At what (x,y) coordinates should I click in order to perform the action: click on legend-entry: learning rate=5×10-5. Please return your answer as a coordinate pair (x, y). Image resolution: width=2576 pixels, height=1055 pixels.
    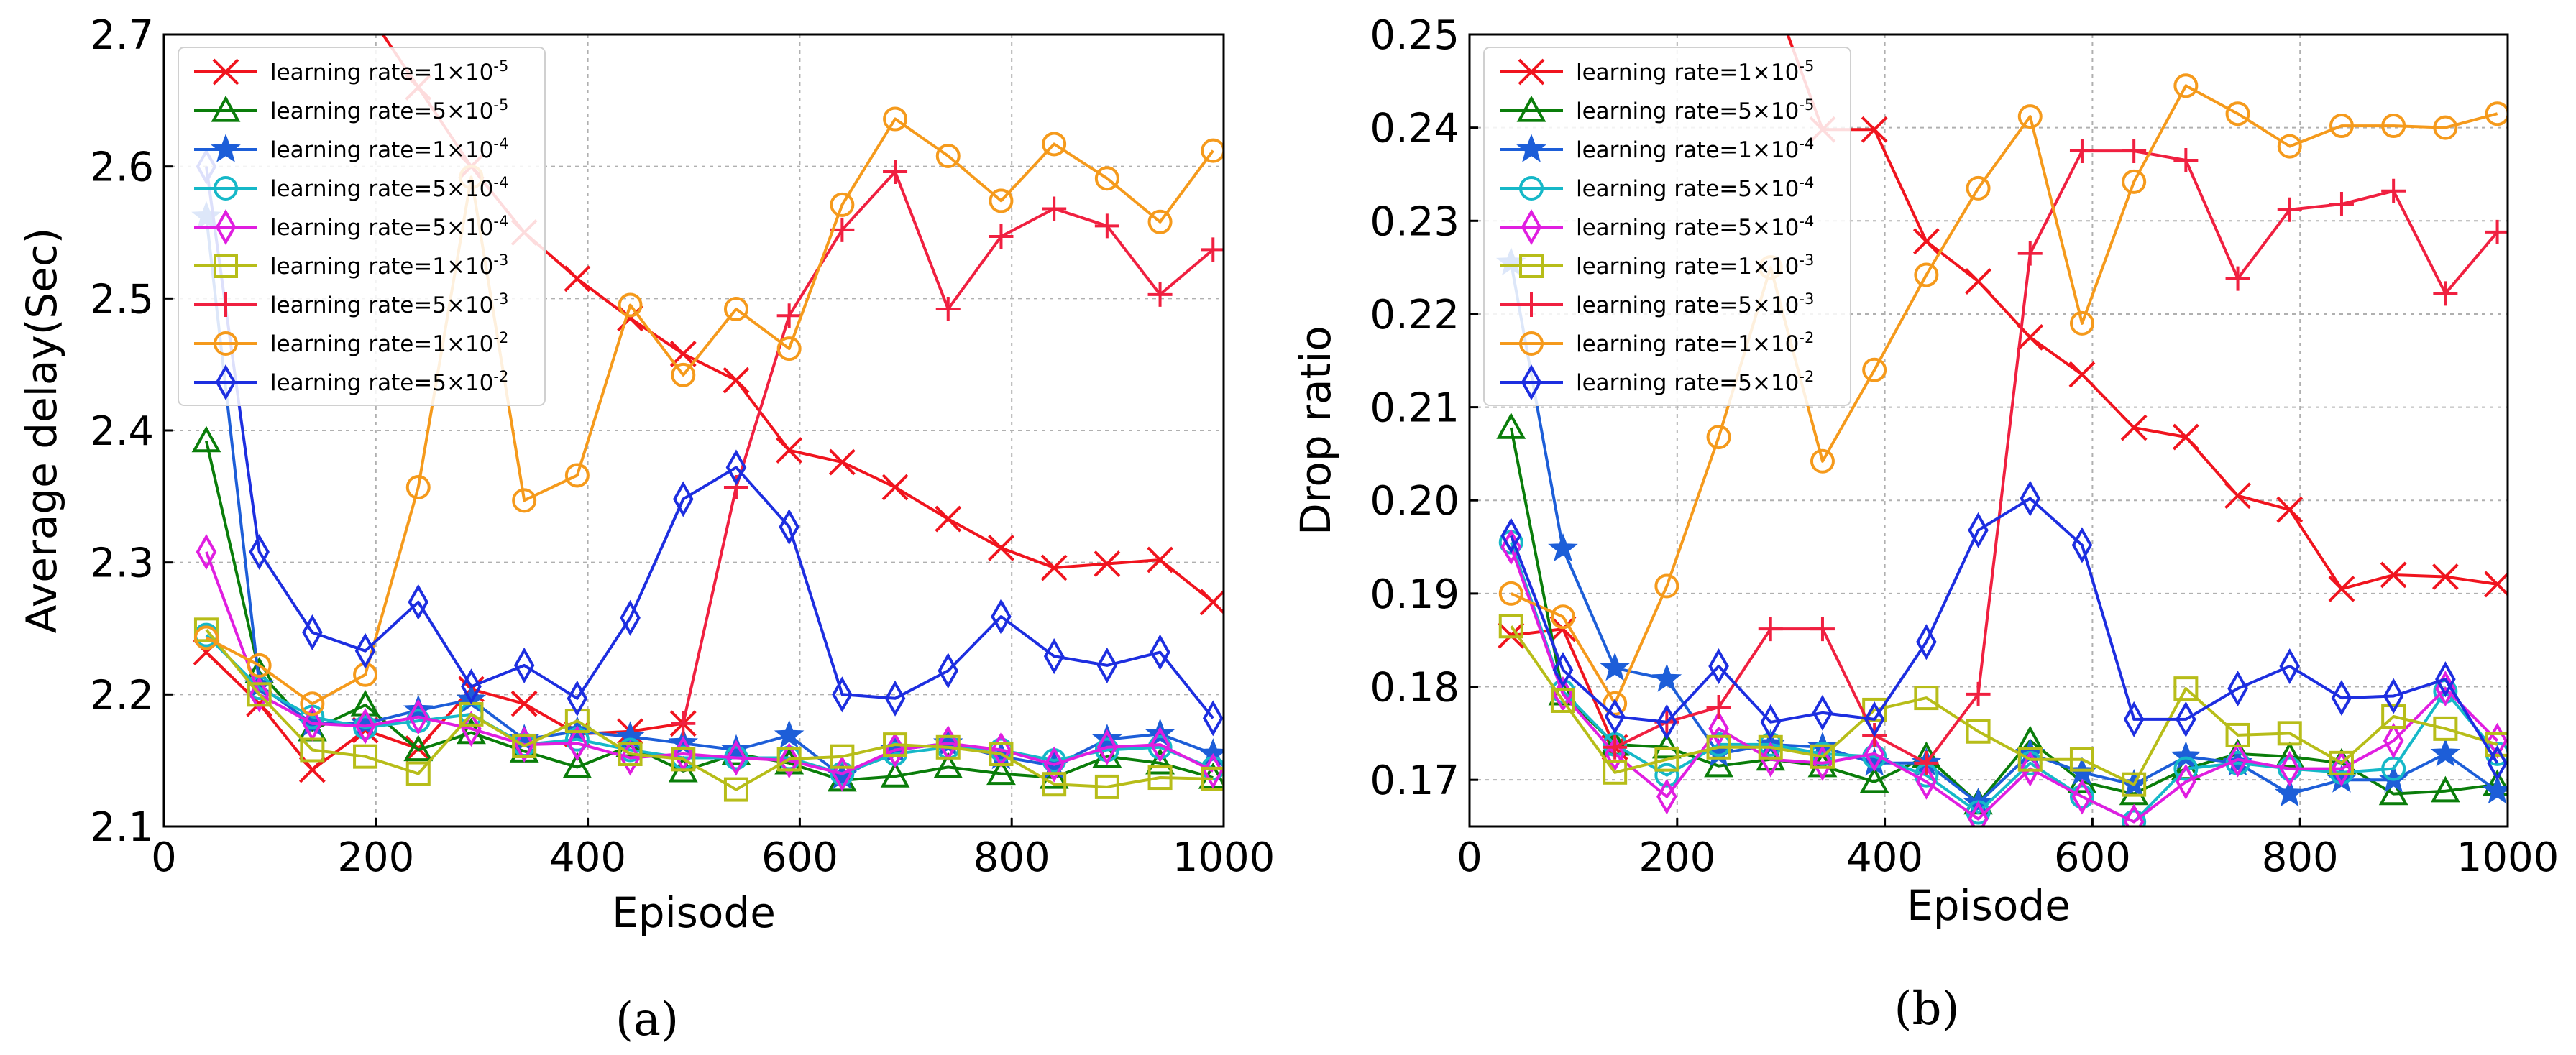
    Looking at the image, I should click on (1657, 109).